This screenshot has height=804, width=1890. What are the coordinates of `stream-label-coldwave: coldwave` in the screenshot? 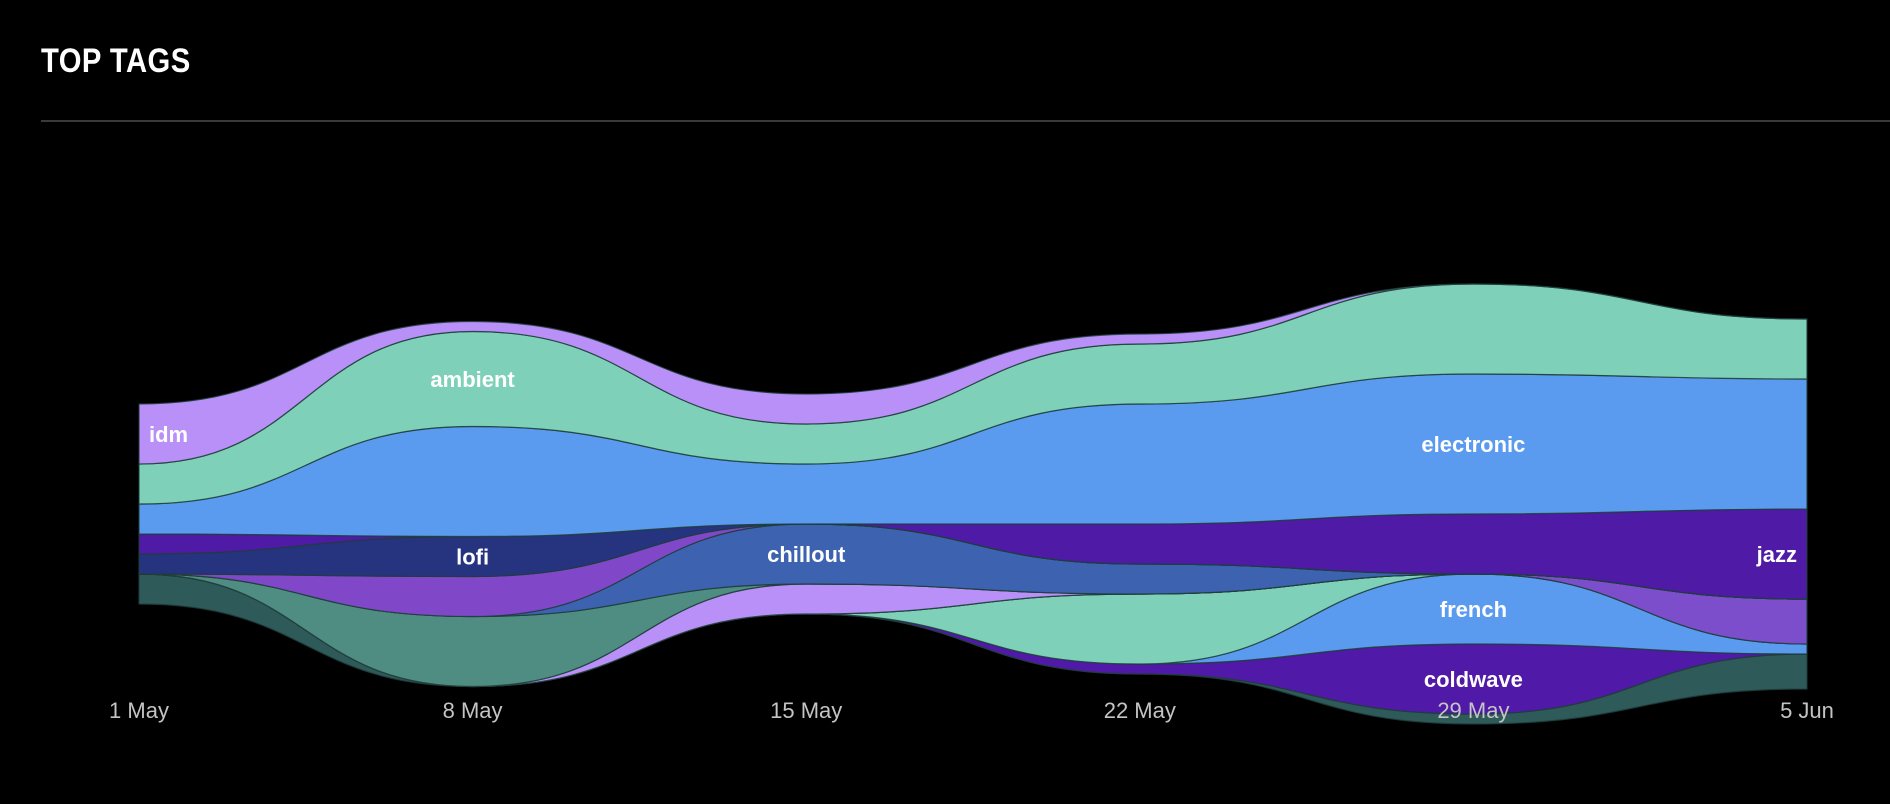 It's located at (1473, 679).